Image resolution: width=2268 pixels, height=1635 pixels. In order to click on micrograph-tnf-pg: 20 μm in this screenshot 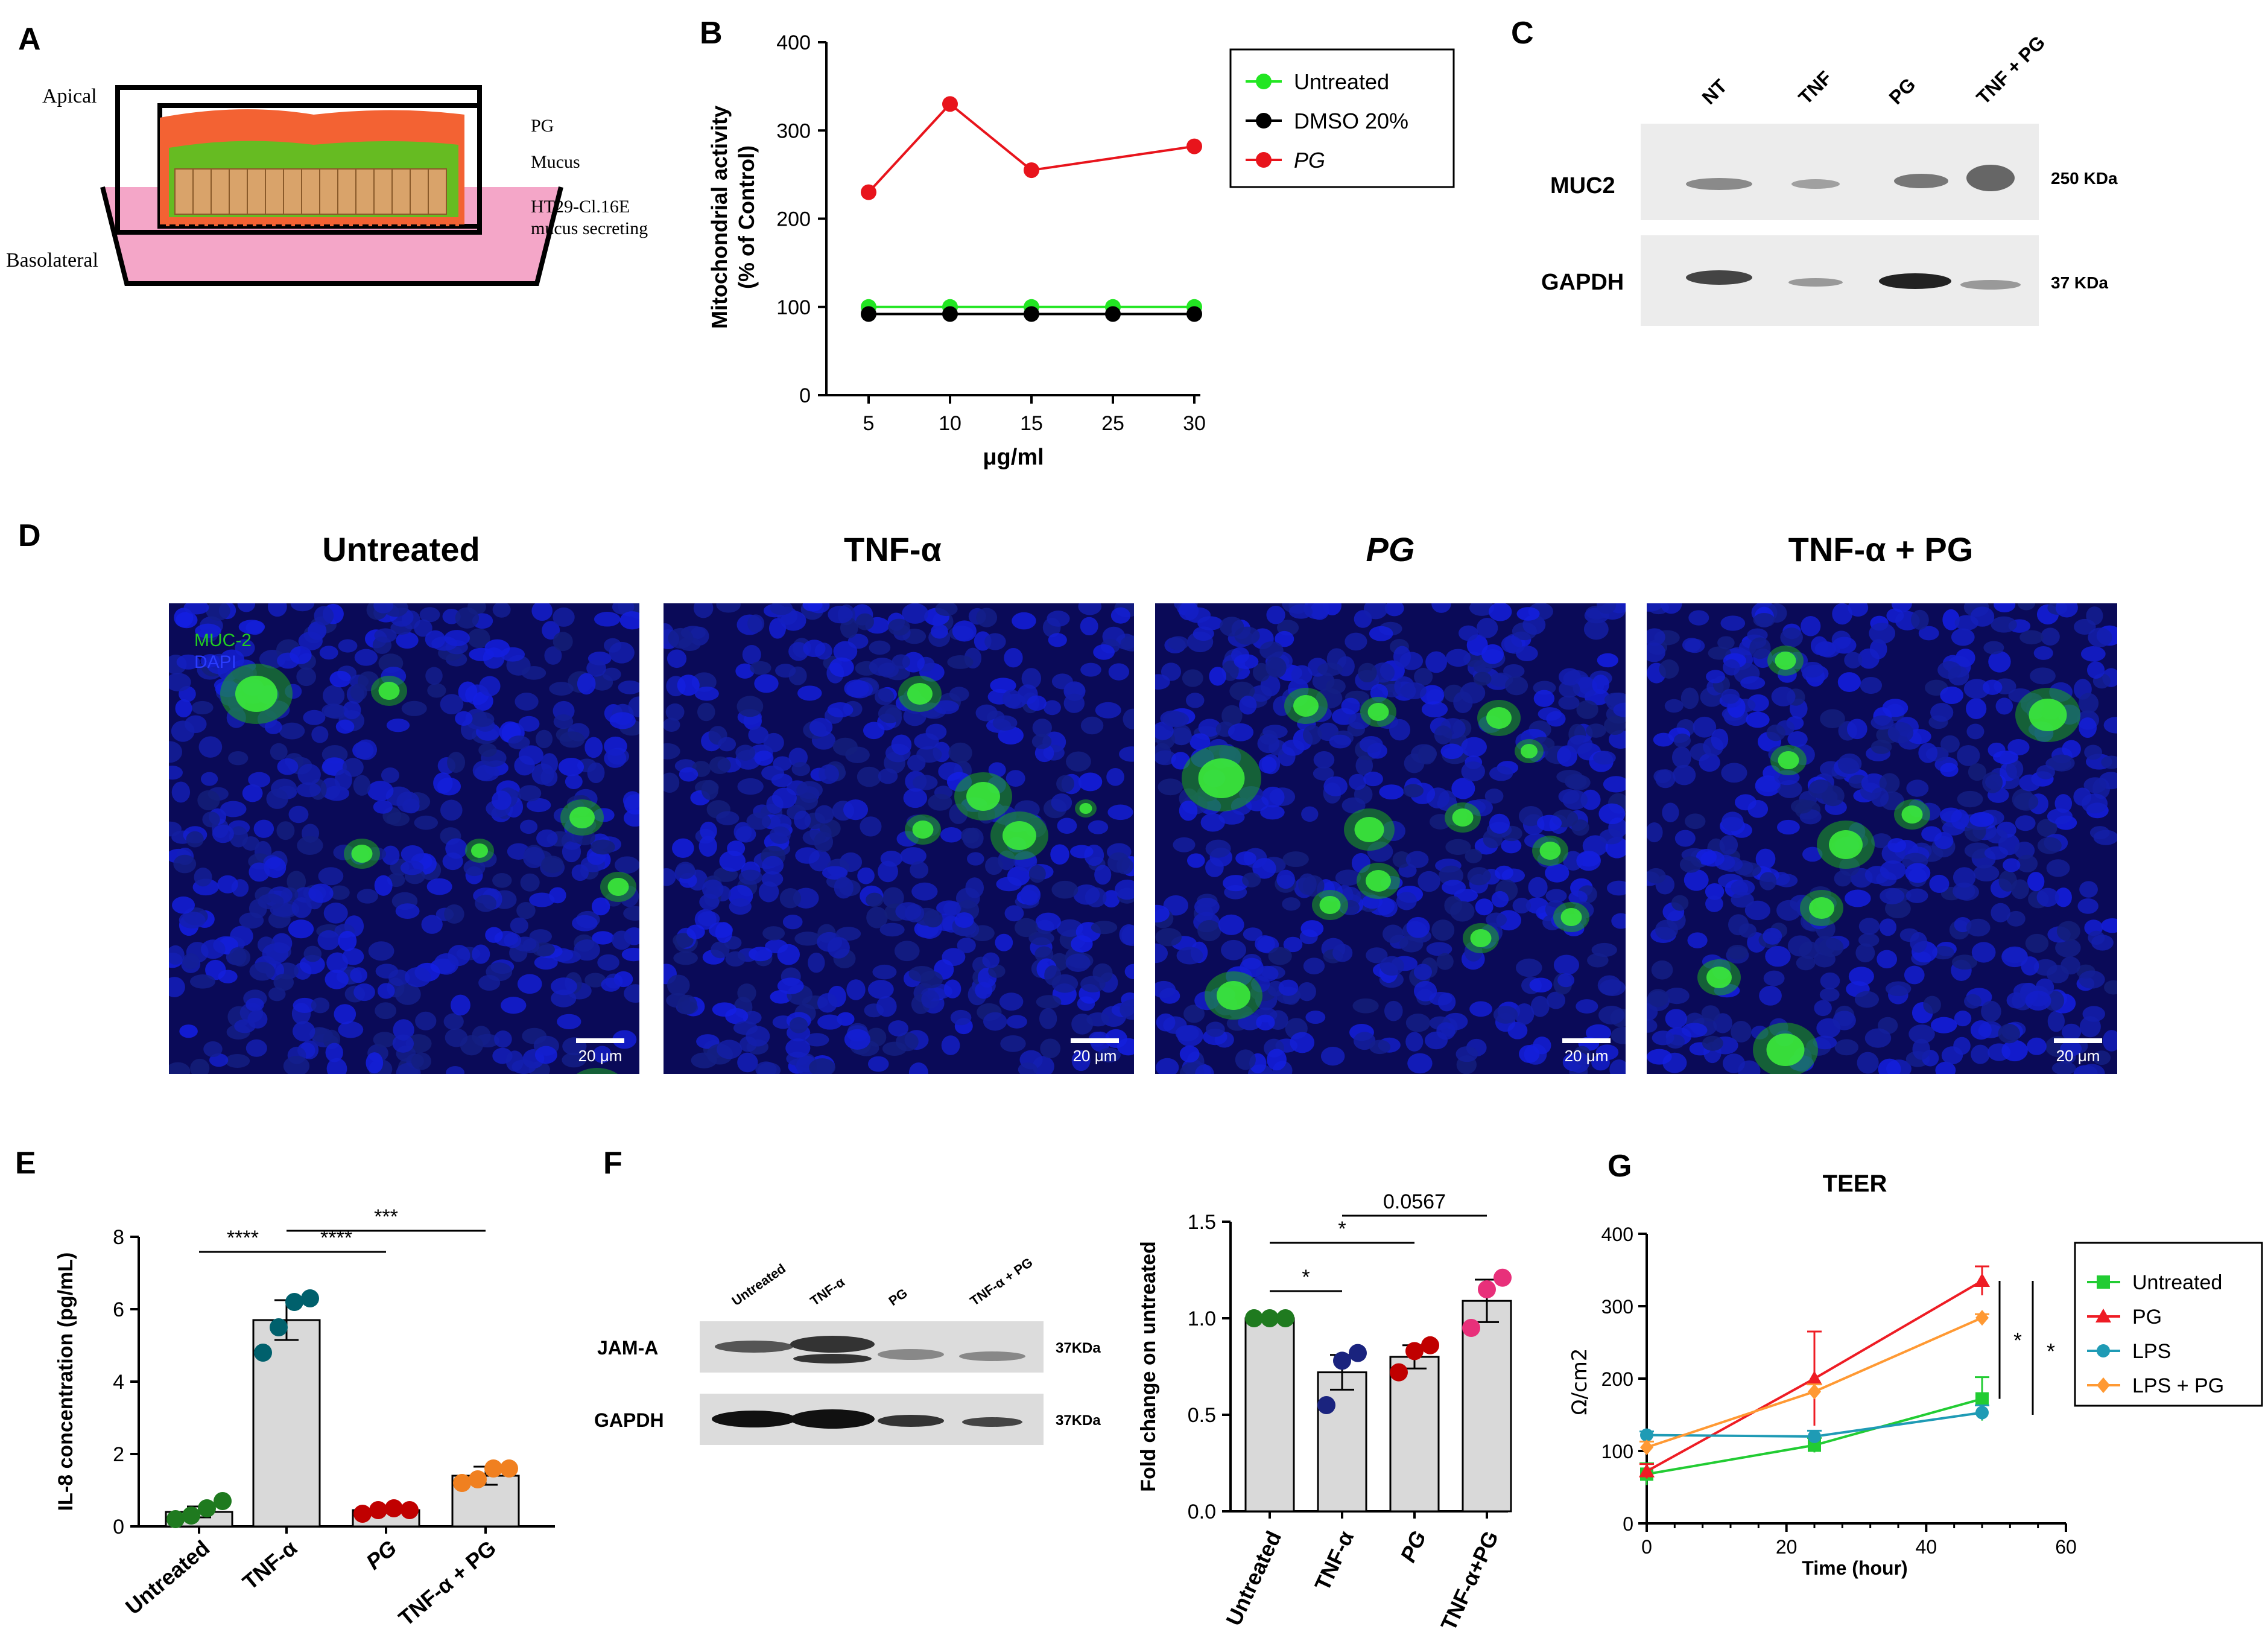, I will do `click(1882, 838)`.